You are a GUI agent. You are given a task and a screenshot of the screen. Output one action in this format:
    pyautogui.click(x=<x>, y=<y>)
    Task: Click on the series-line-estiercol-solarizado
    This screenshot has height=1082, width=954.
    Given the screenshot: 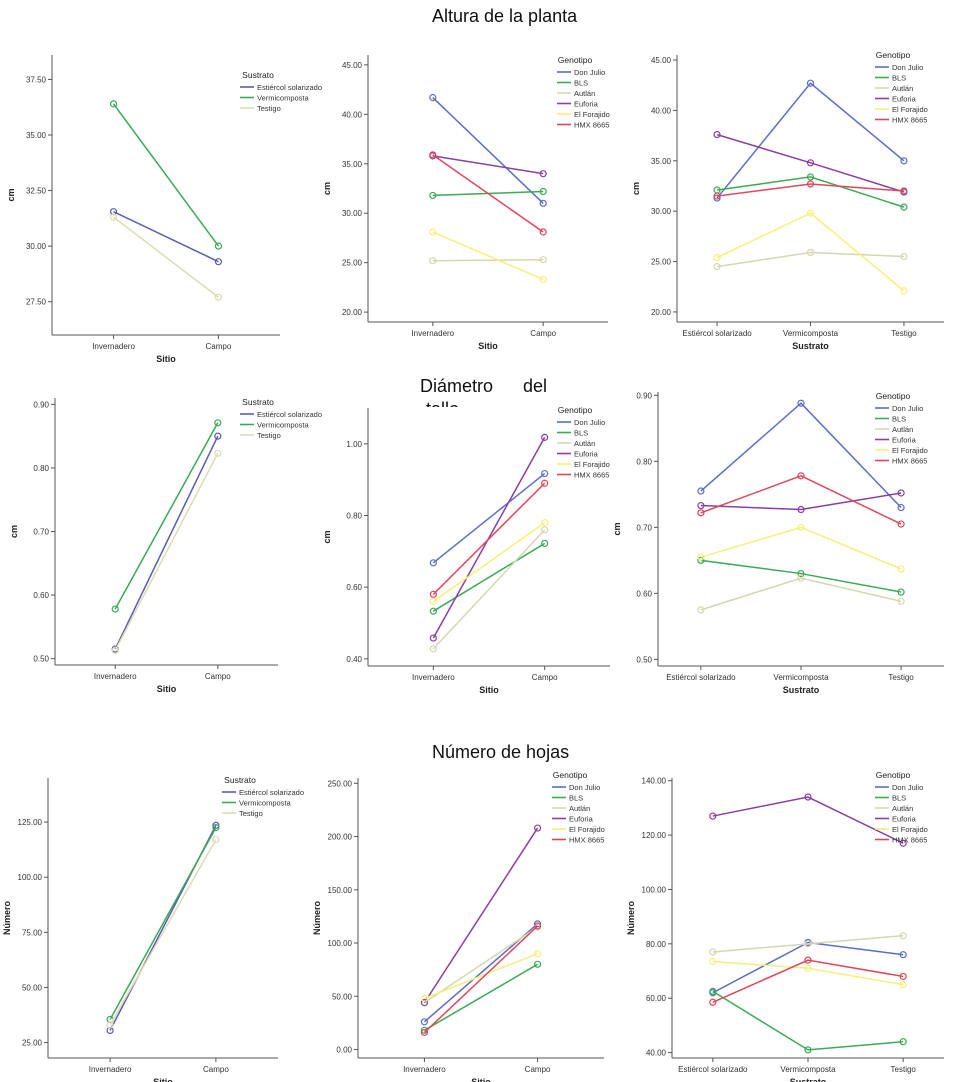 What is the action you would take?
    pyautogui.click(x=166, y=542)
    